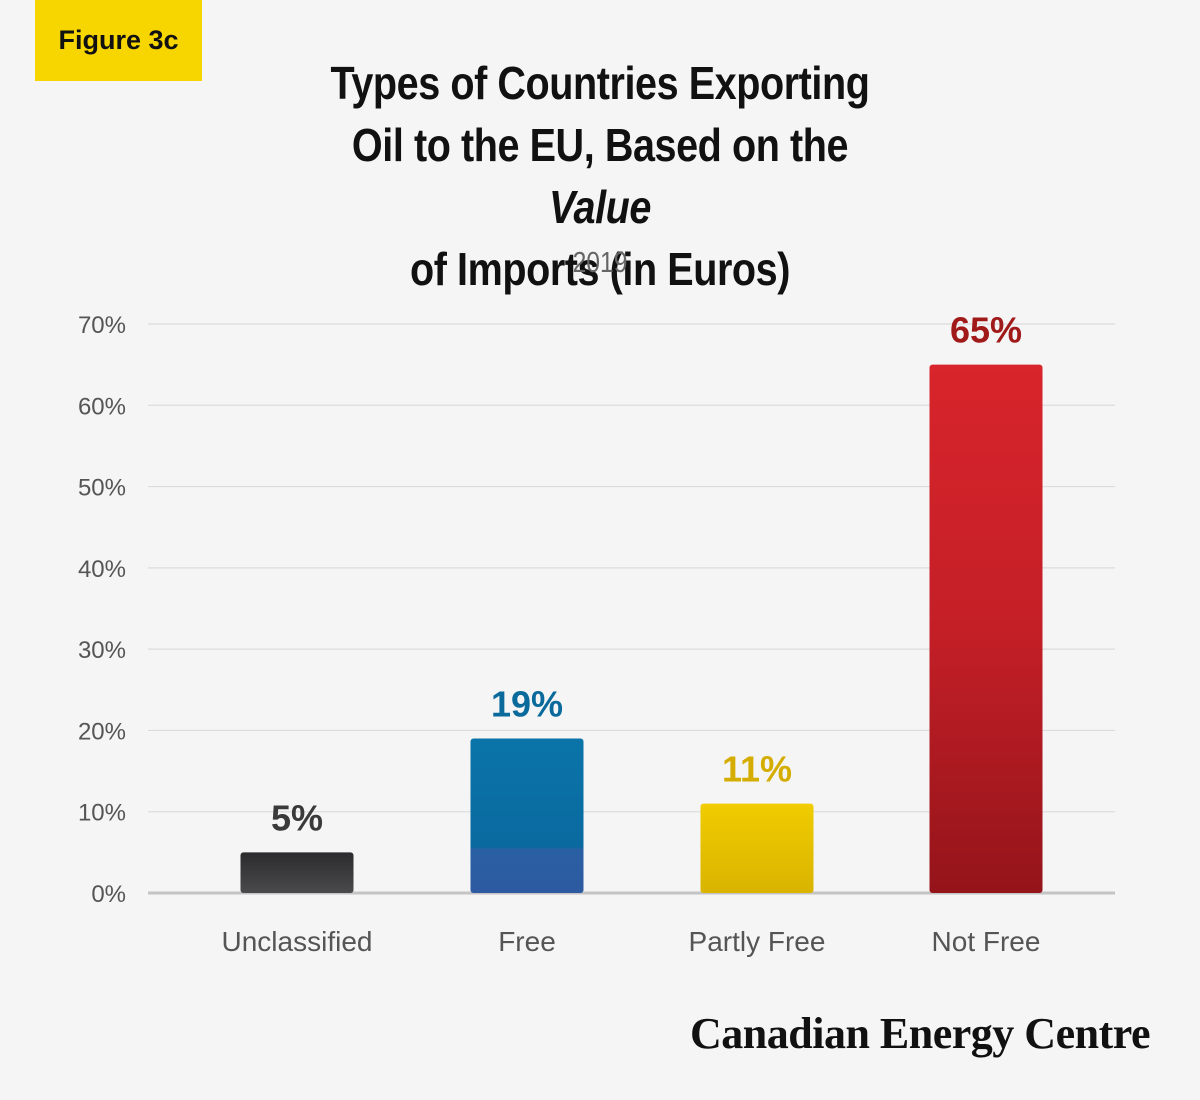 This screenshot has width=1200, height=1100. I want to click on y-tick-label: 50%, so click(102, 488).